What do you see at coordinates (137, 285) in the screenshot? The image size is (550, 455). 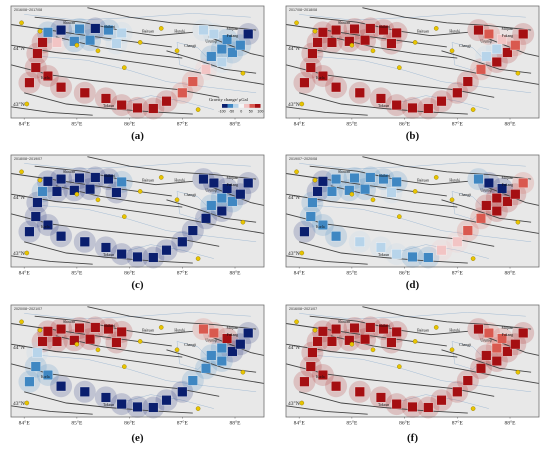 I see `panel-caption-c: (c)` at bounding box center [137, 285].